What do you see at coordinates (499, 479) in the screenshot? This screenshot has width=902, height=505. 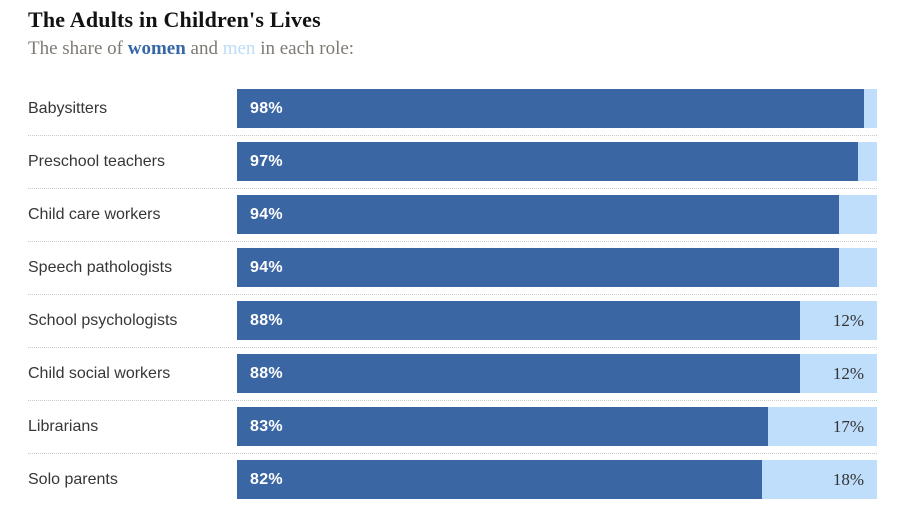 I see `women-bar-segment: 82%` at bounding box center [499, 479].